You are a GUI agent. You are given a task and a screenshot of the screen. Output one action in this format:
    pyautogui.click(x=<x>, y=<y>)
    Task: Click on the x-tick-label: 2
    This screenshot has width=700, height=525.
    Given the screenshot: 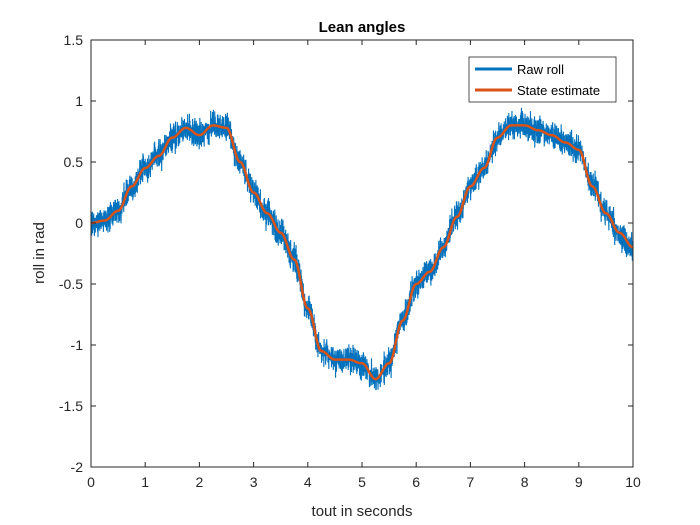 What is the action you would take?
    pyautogui.click(x=200, y=482)
    